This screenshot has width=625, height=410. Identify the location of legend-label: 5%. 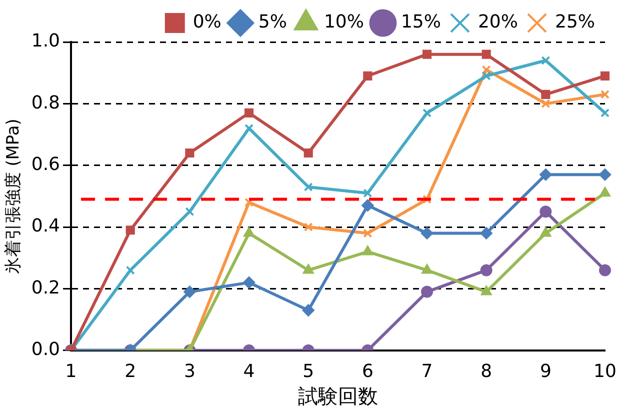
(272, 22).